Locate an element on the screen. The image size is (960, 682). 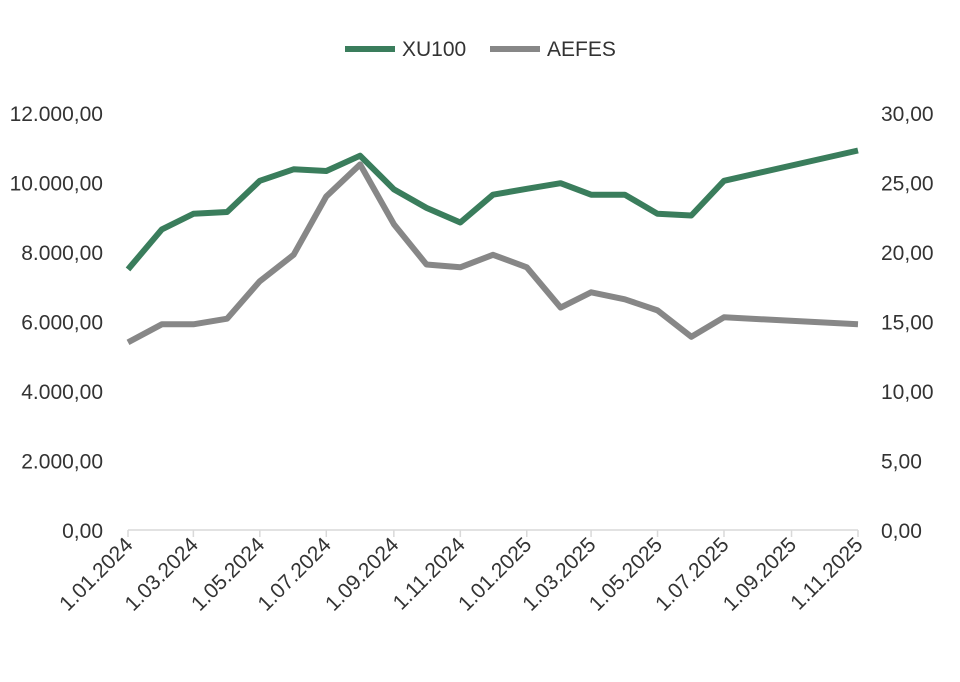
right-y-tick-label: 0,00 is located at coordinates (901, 531).